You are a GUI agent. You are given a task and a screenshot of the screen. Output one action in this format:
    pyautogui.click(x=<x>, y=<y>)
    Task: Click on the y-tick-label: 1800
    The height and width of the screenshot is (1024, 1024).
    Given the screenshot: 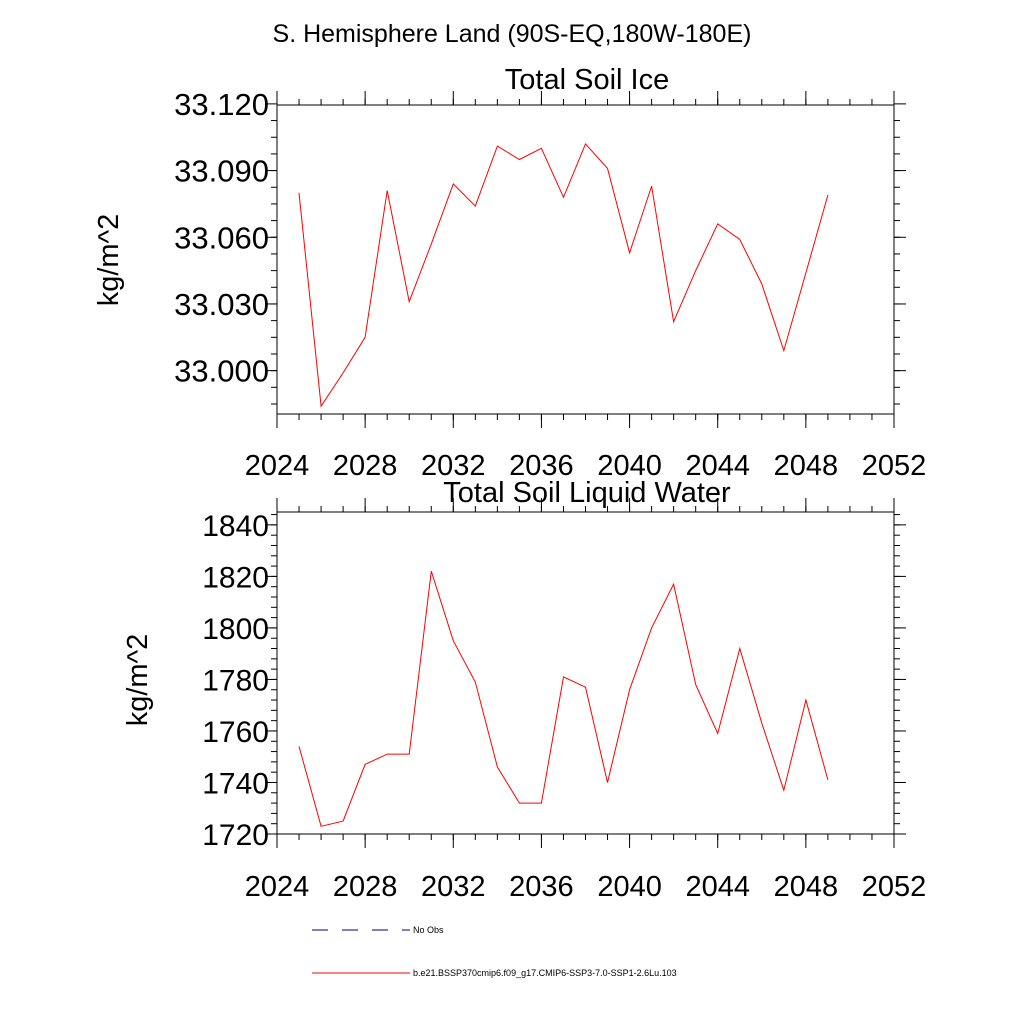 What is the action you would take?
    pyautogui.click(x=235, y=629)
    